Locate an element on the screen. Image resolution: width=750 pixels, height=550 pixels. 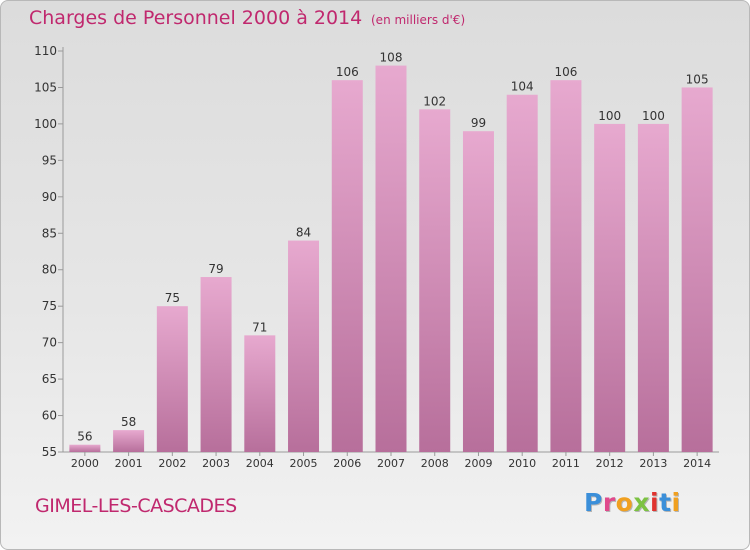
data-label: 71 is located at coordinates (259, 327).